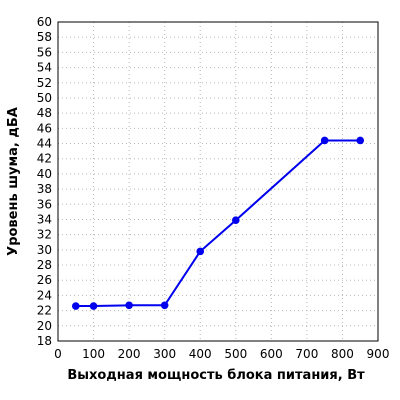 The image size is (400, 400). I want to click on x-tick-label: 600, so click(271, 354).